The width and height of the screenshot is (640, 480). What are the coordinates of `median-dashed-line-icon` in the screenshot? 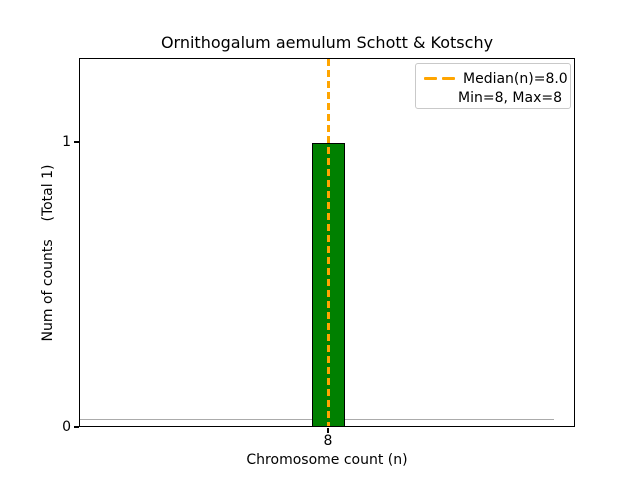 It's located at (439, 78).